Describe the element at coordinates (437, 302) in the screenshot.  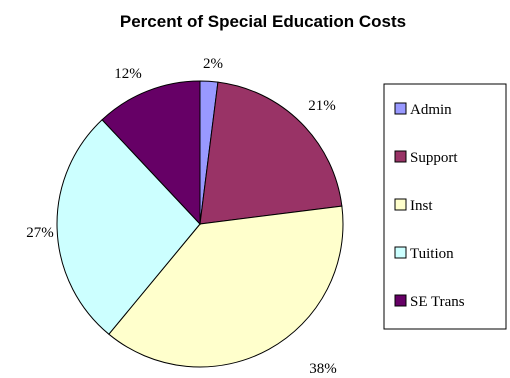
I see `legend-label-se-trans: SE Trans` at that location.